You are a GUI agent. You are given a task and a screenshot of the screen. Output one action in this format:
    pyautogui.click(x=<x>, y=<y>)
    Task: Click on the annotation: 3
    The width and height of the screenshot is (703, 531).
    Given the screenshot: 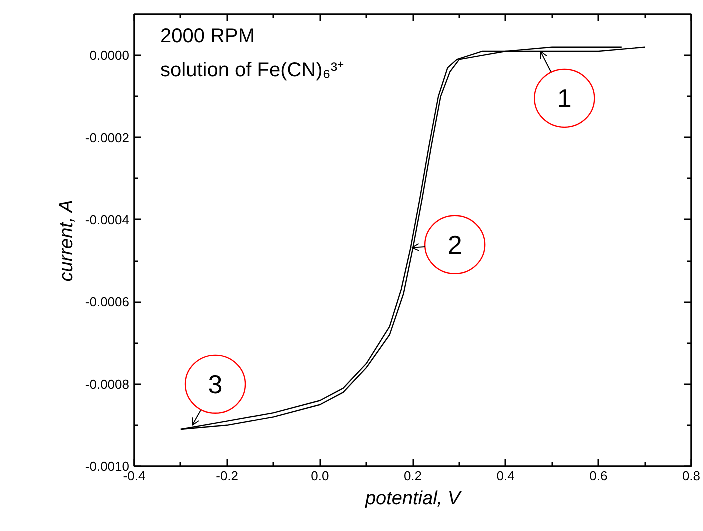 What is the action you would take?
    pyautogui.click(x=215, y=384)
    